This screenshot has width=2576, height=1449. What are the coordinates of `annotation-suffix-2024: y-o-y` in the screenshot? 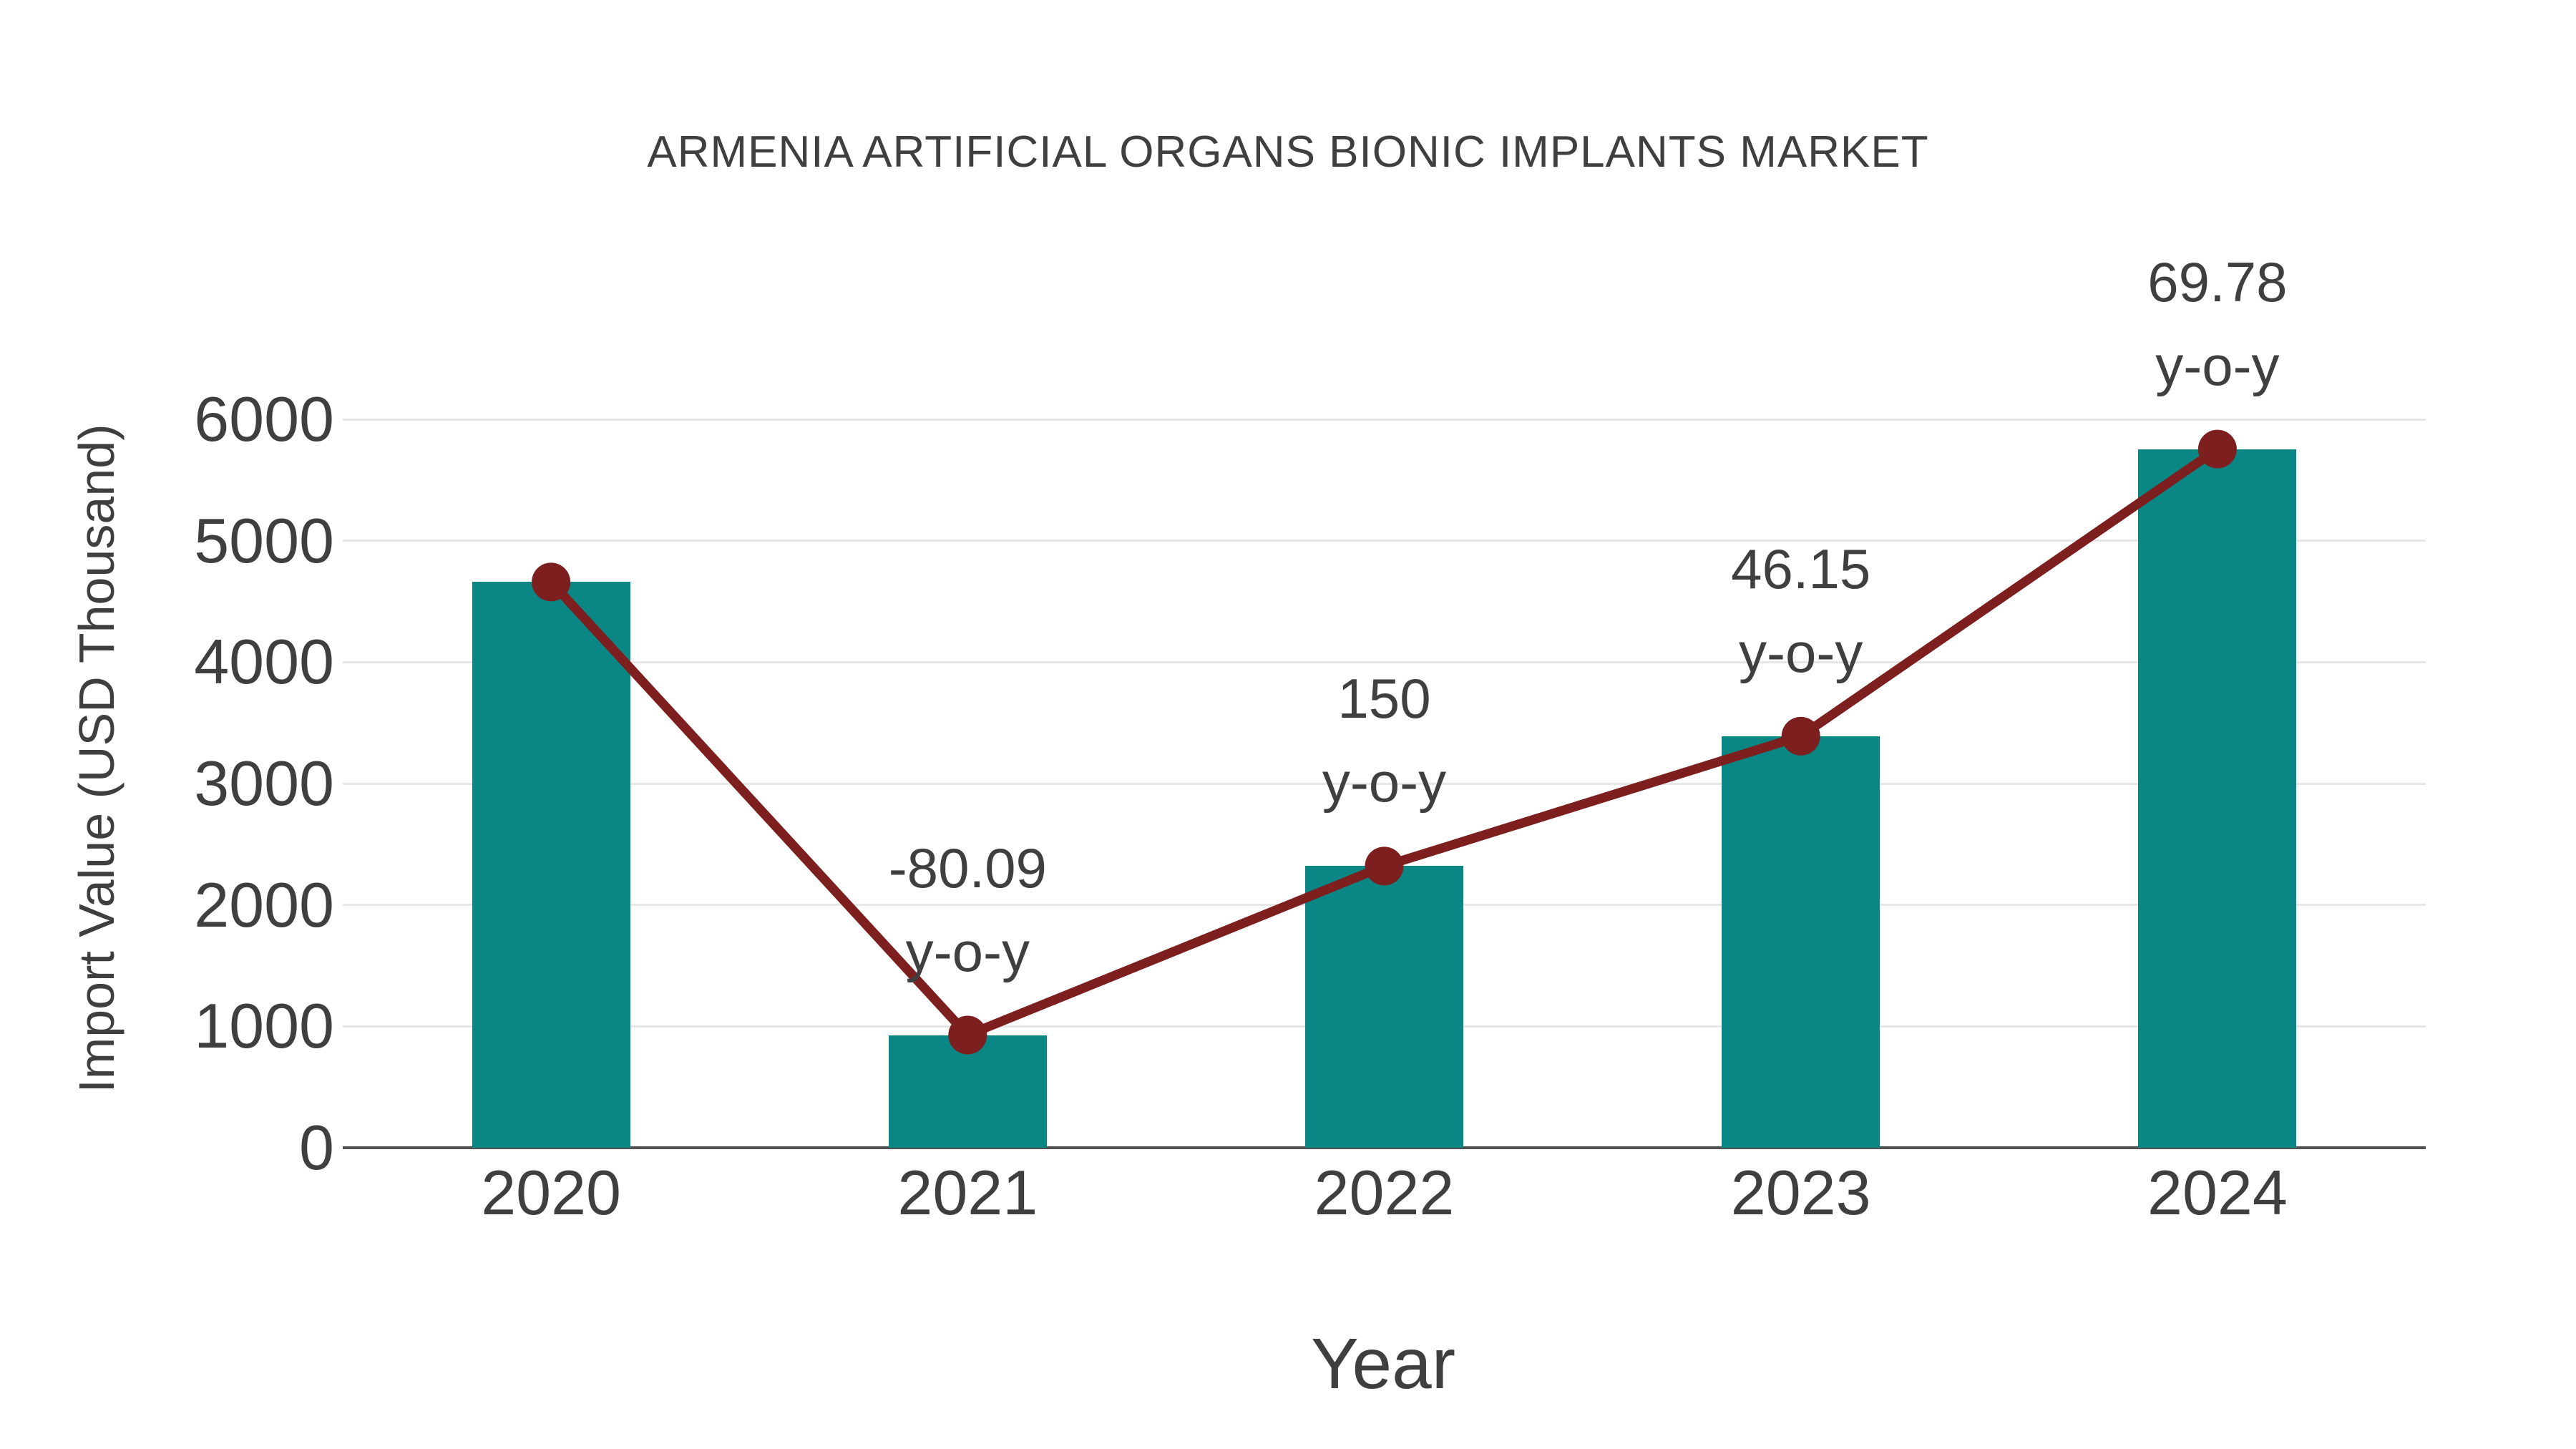 It's located at (2217, 365).